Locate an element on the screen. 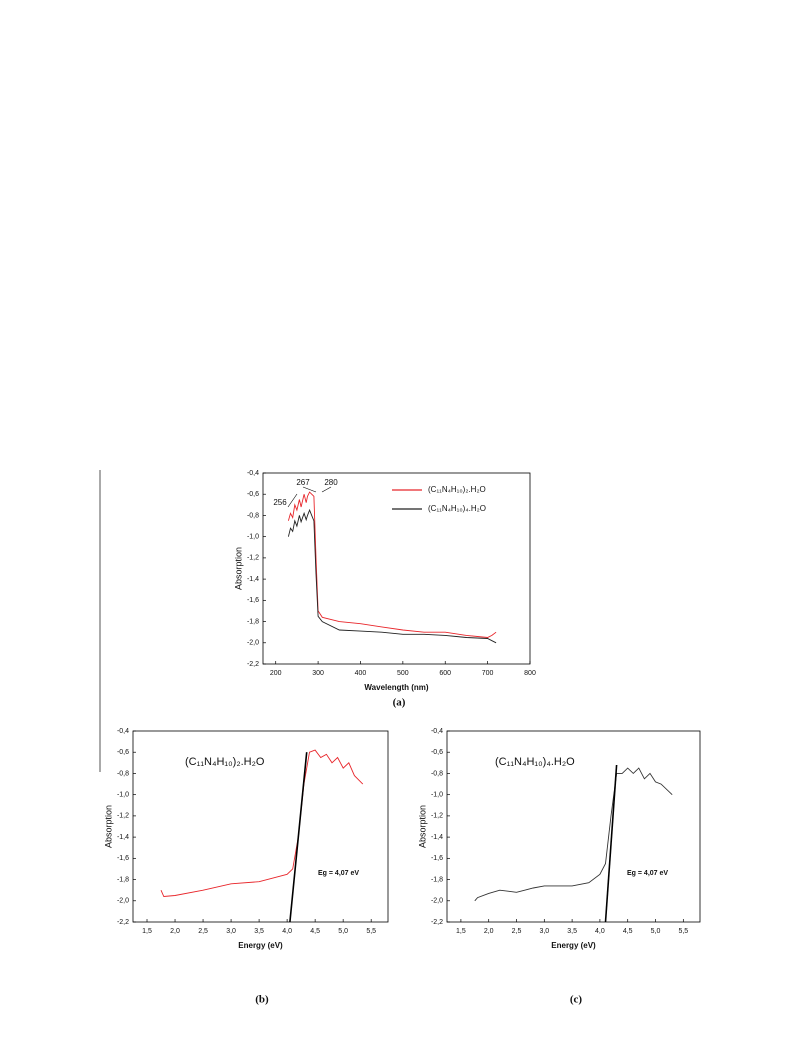 The height and width of the screenshot is (1062, 793). caption: (c) is located at coordinates (576, 1000).